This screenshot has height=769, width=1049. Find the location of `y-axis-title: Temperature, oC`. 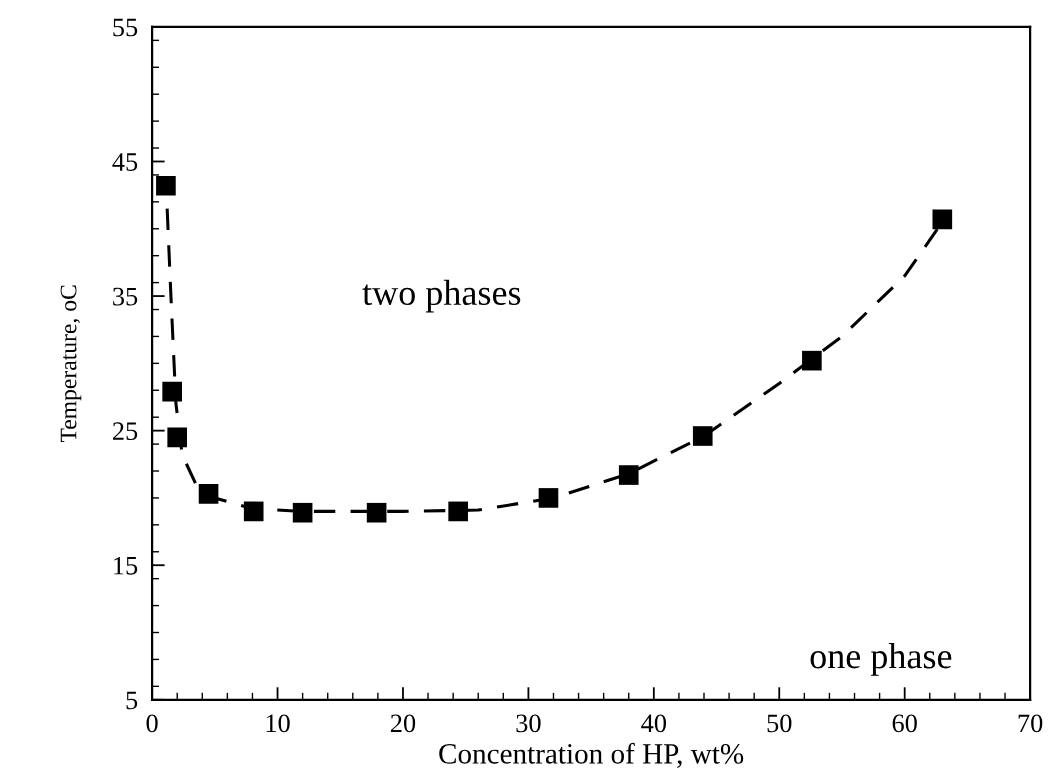

y-axis-title: Temperature, oC is located at coordinates (71, 364).